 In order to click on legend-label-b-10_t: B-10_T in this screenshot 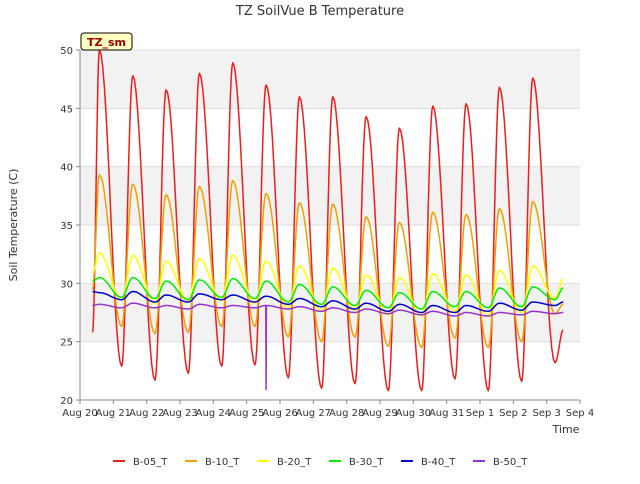, I will do `click(222, 462)`.